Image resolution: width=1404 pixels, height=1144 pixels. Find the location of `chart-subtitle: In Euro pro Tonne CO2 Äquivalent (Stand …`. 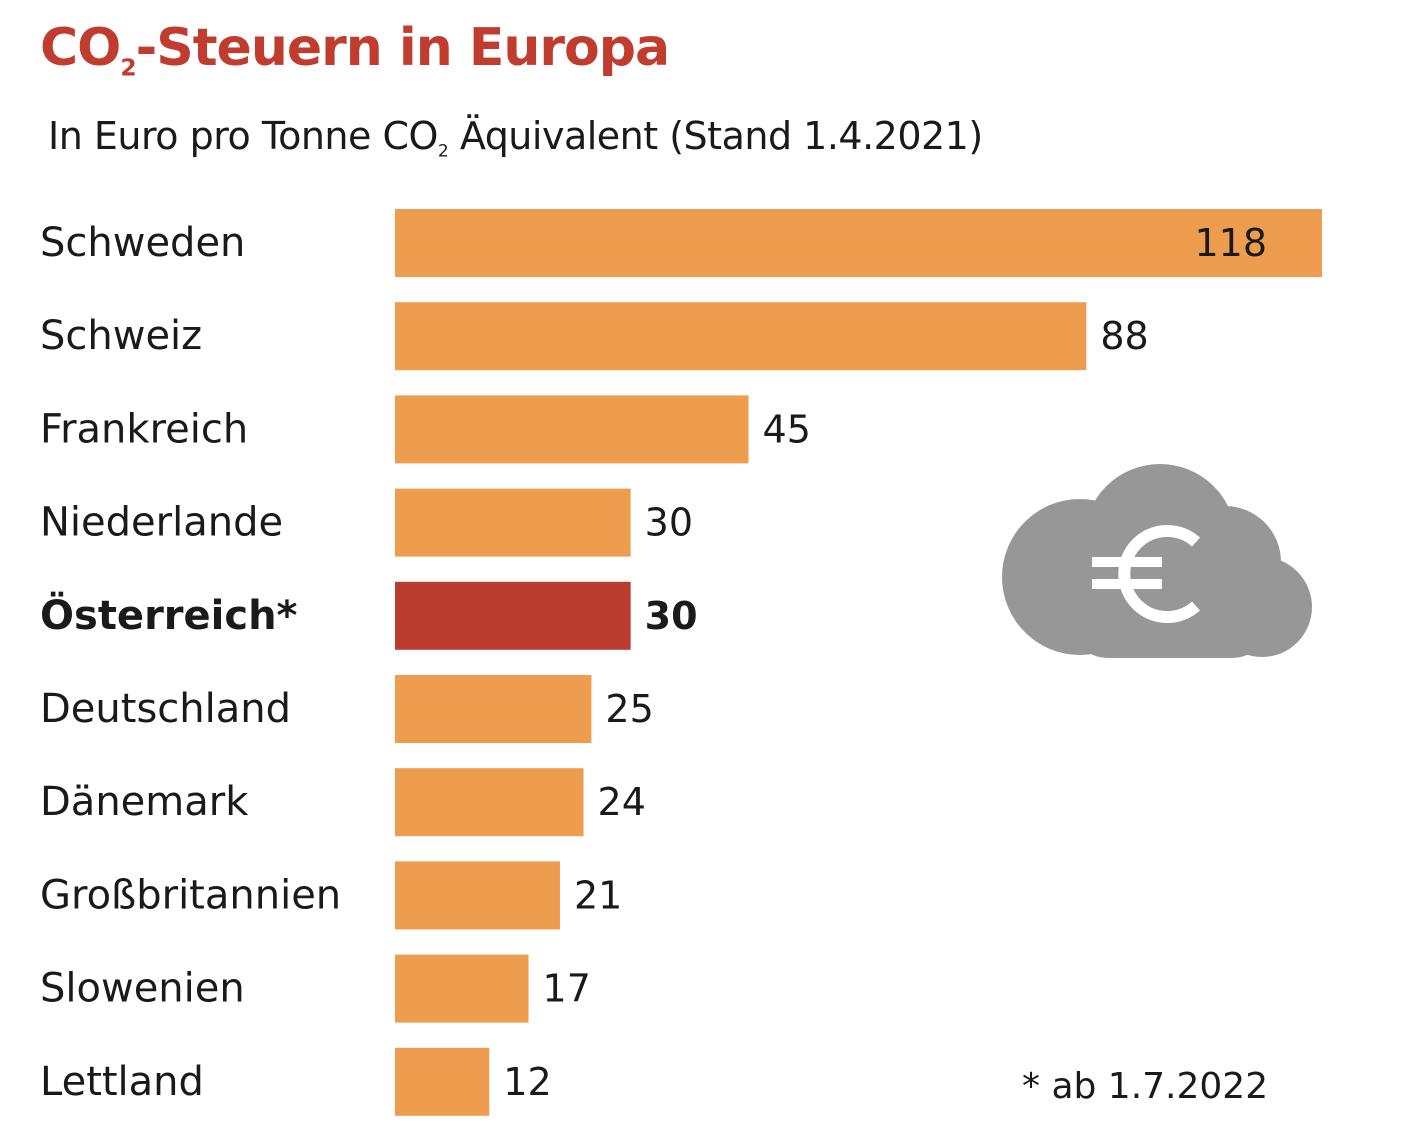

chart-subtitle: In Euro pro Tonne CO2 Äquivalent (Stand … is located at coordinates (515, 138).